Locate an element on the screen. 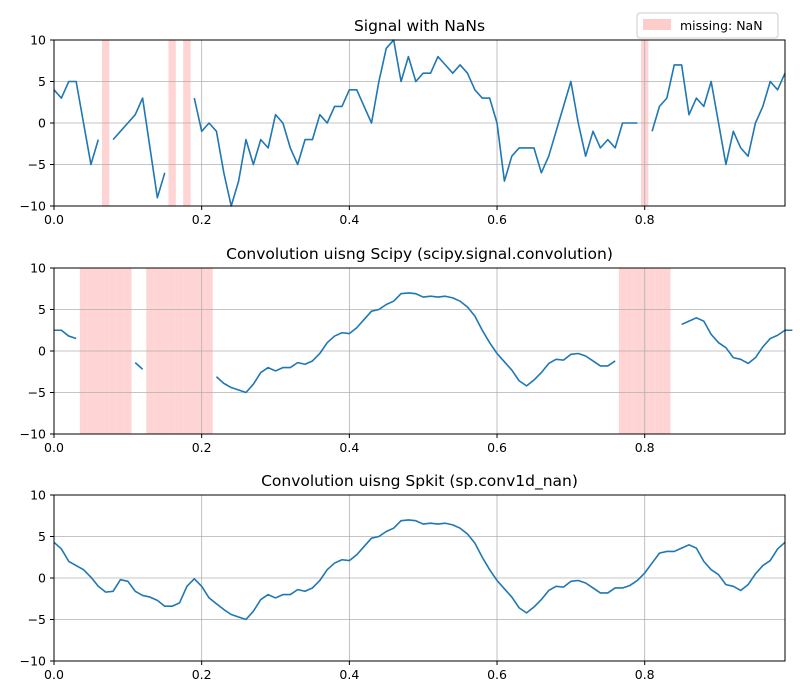  legend: missing: NaN is located at coordinates (707, 25).